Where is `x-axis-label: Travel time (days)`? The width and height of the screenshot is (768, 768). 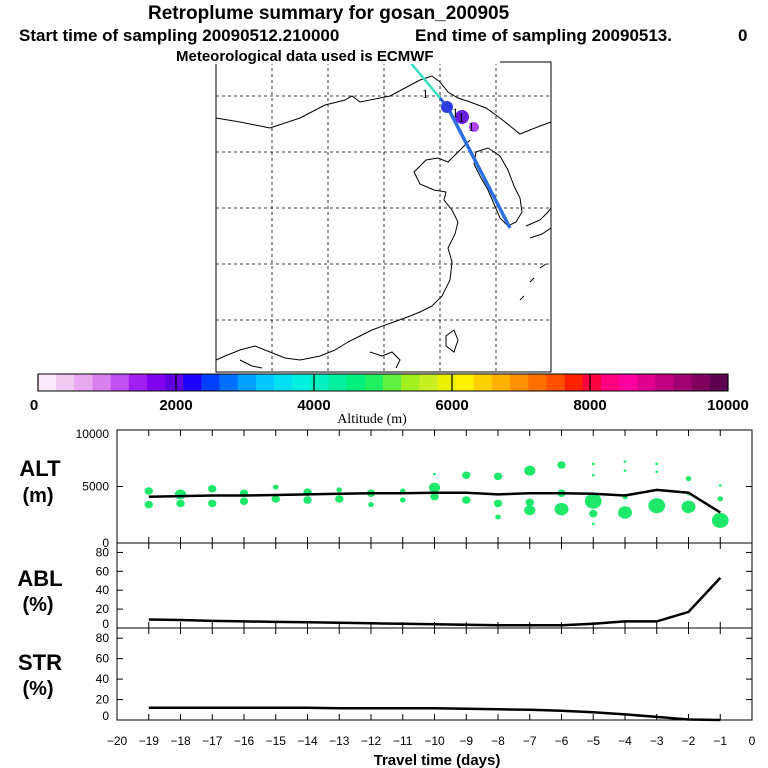 x-axis-label: Travel time (days) is located at coordinates (437, 760).